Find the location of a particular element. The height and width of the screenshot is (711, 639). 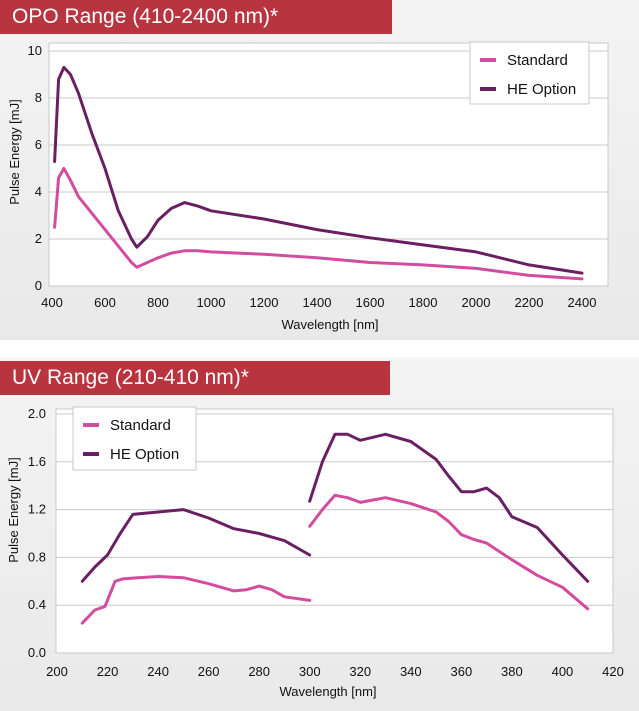

chart0-series-line-standard is located at coordinates (318, 224).